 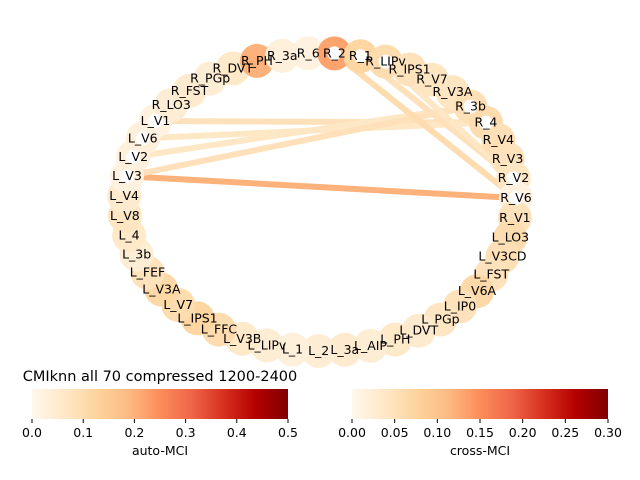 I want to click on node-label-L_V6A: L_V6A, so click(x=477, y=290).